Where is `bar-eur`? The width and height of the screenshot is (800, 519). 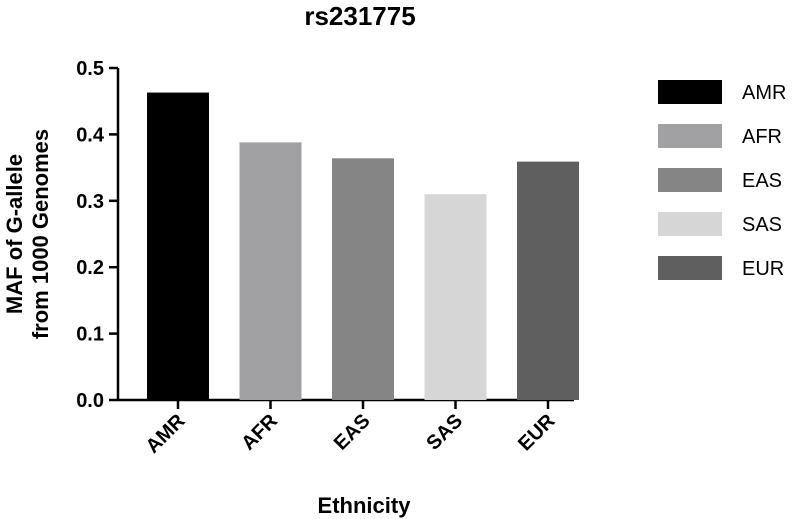 bar-eur is located at coordinates (548, 280).